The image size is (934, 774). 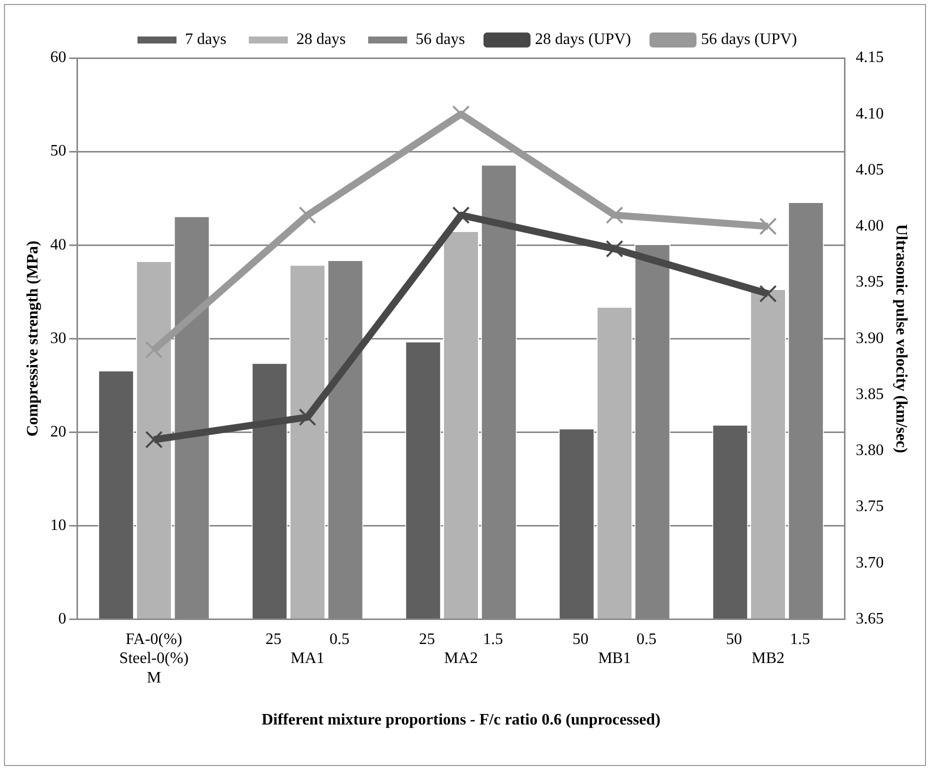 I want to click on y-tick-label: 60, so click(x=58, y=57).